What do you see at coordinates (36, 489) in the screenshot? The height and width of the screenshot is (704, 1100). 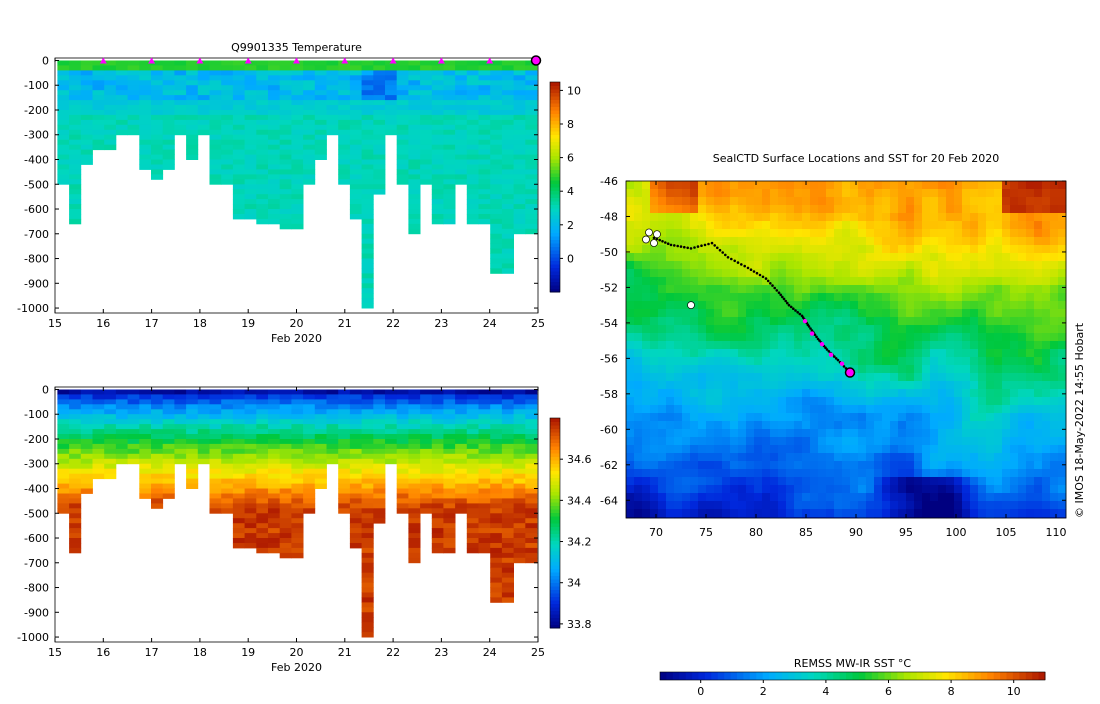 I see `y-tick-label: -400` at bounding box center [36, 489].